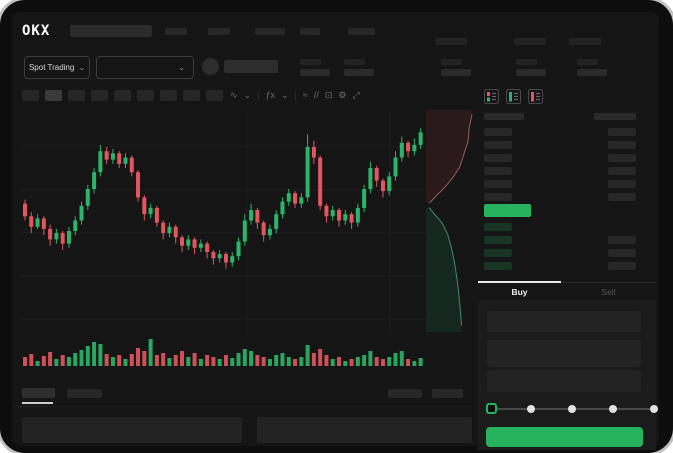 This screenshot has height=453, width=673. Describe the element at coordinates (356, 95) in the screenshot. I see `fullscreen-icon: ⤢` at that location.